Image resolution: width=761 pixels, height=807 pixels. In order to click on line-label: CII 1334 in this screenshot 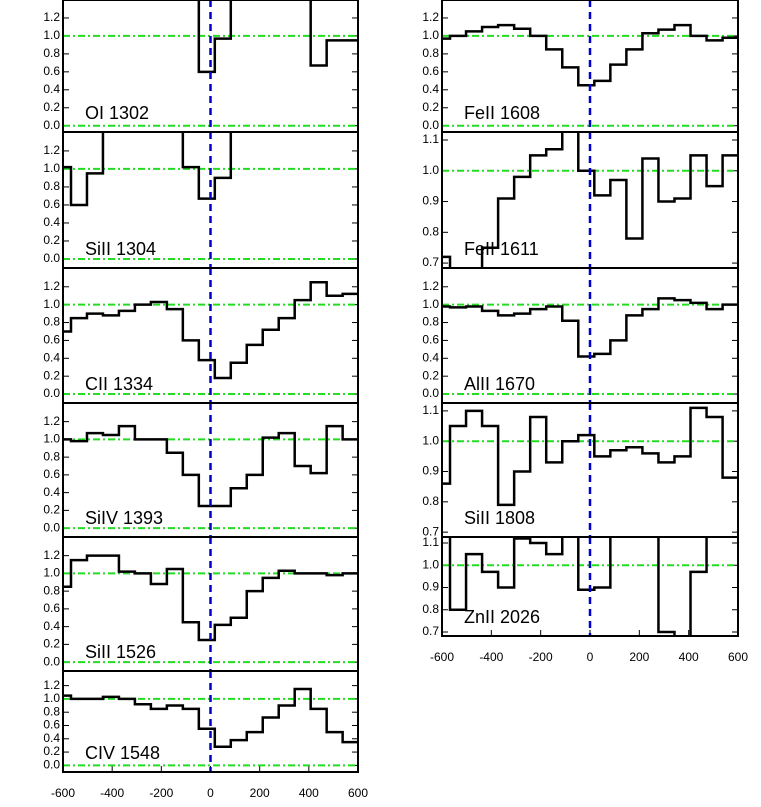, I will do `click(119, 384)`.